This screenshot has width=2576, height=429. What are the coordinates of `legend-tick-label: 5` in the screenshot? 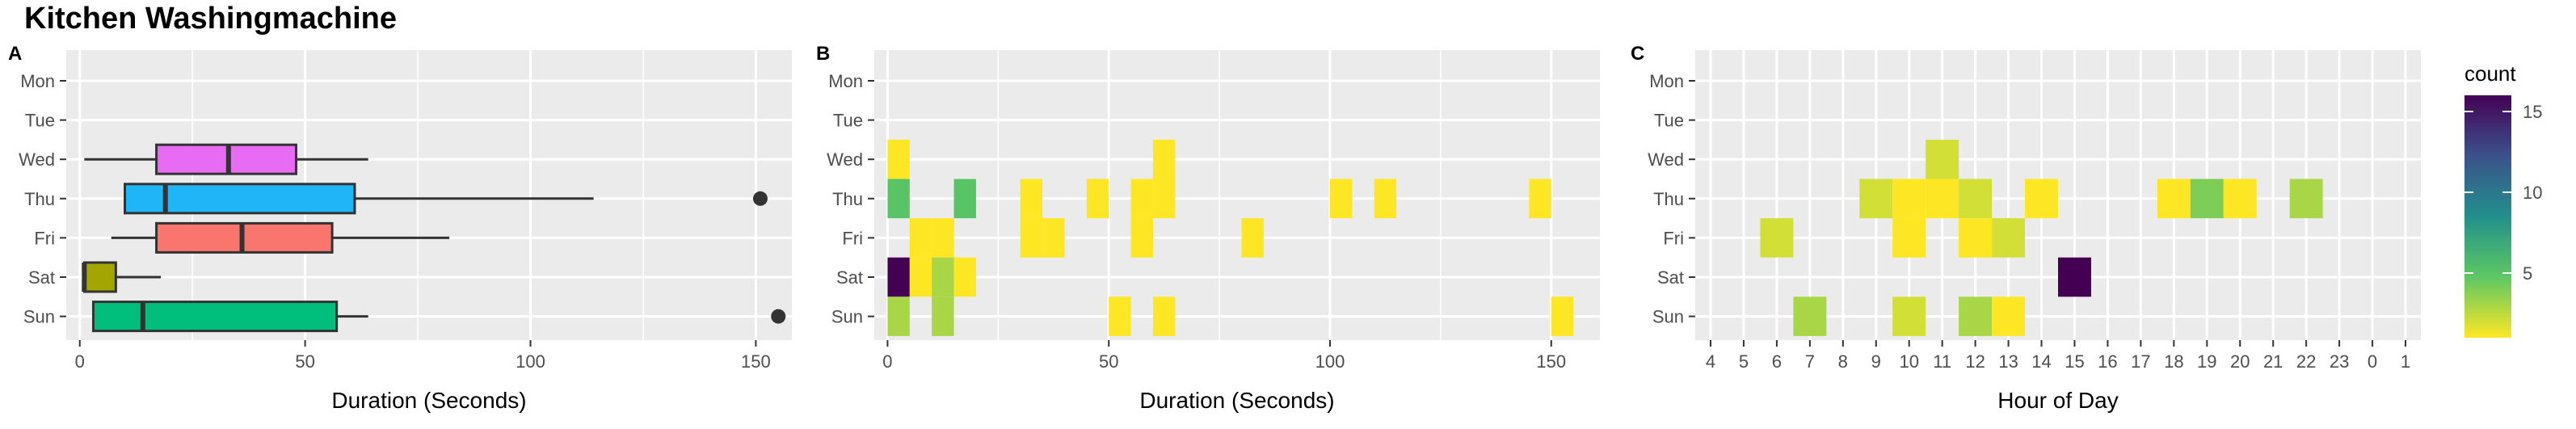 It's located at (2527, 273).